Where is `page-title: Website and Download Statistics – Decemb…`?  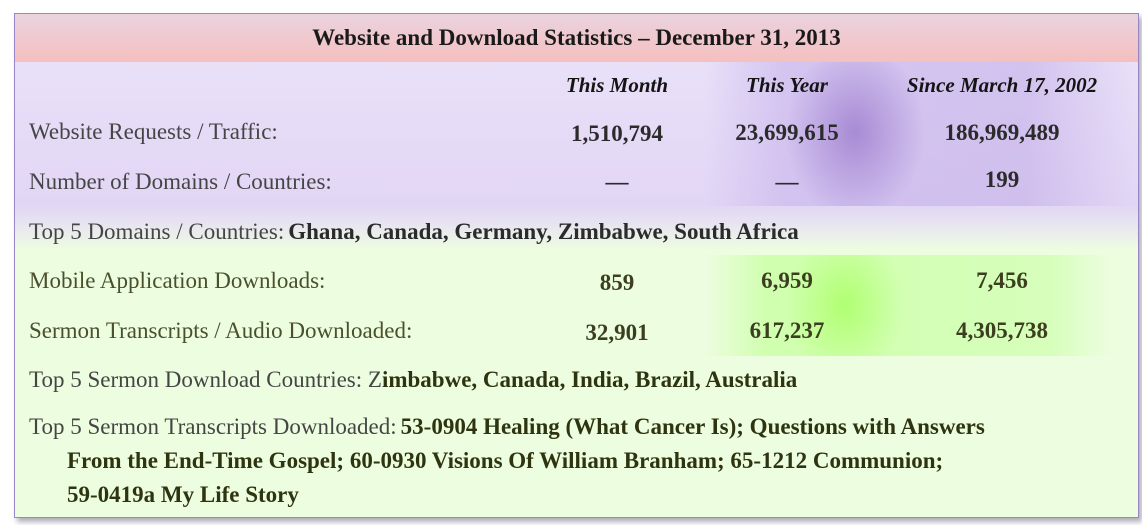
page-title: Website and Download Statistics – Decemb… is located at coordinates (576, 37).